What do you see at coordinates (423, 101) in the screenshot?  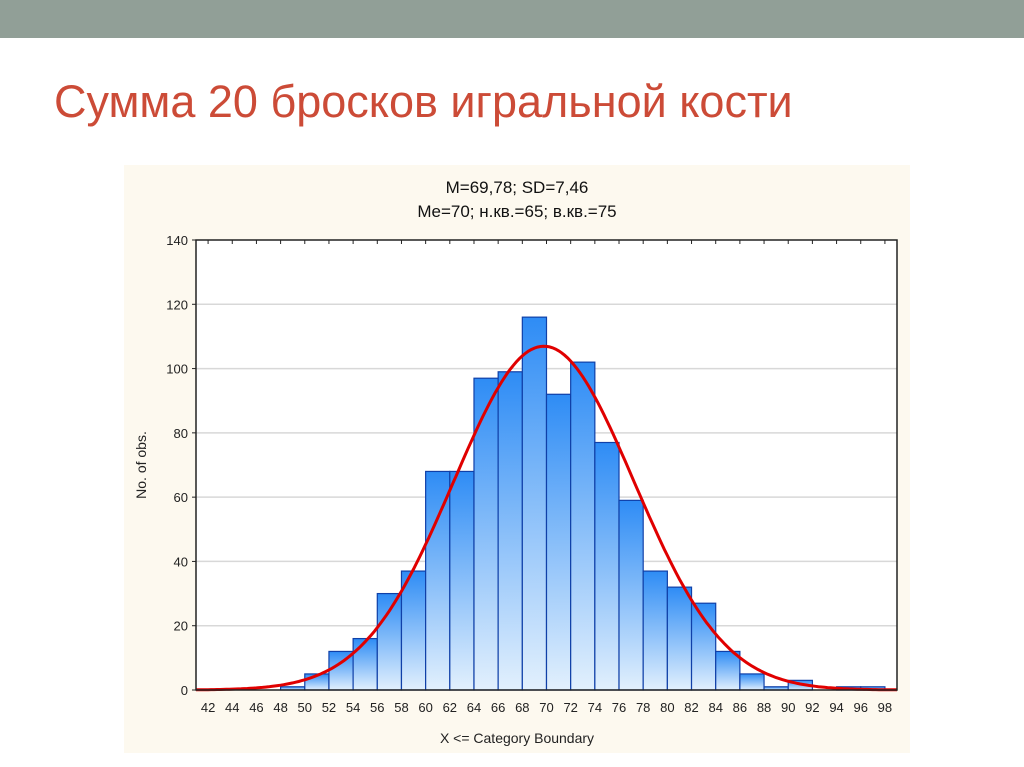 I see `slide-title: Сумма 20 бросков игральной кости` at bounding box center [423, 101].